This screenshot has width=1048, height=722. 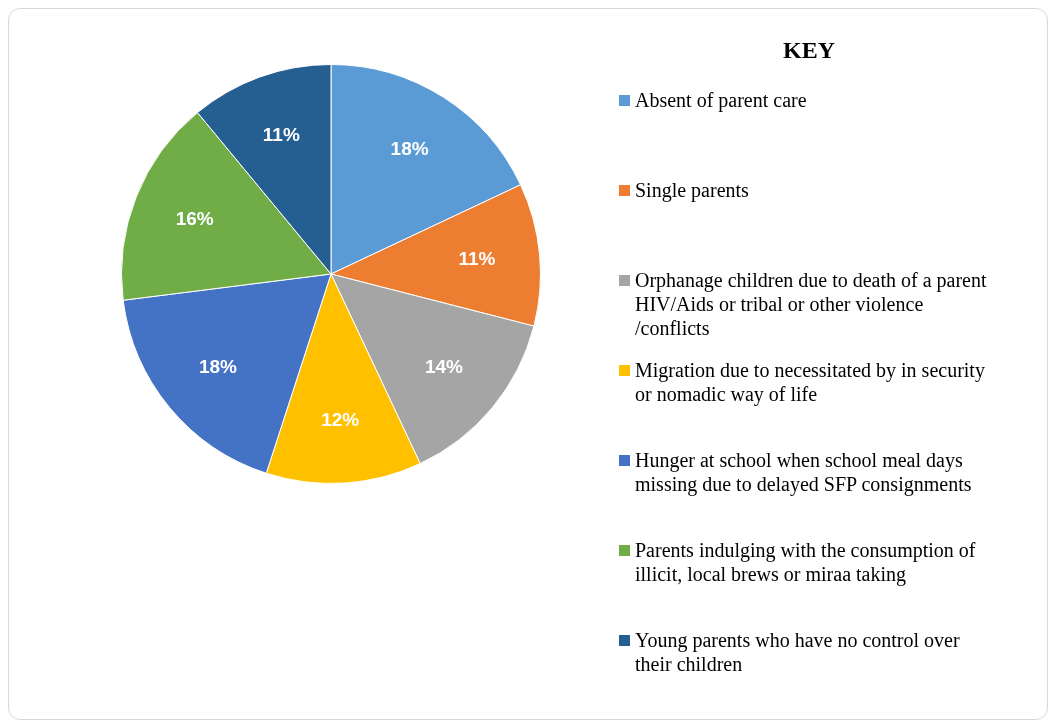 I want to click on legend-label: Hunger at school when school meal days missing due to delayed SFP consignments, so click(x=804, y=472).